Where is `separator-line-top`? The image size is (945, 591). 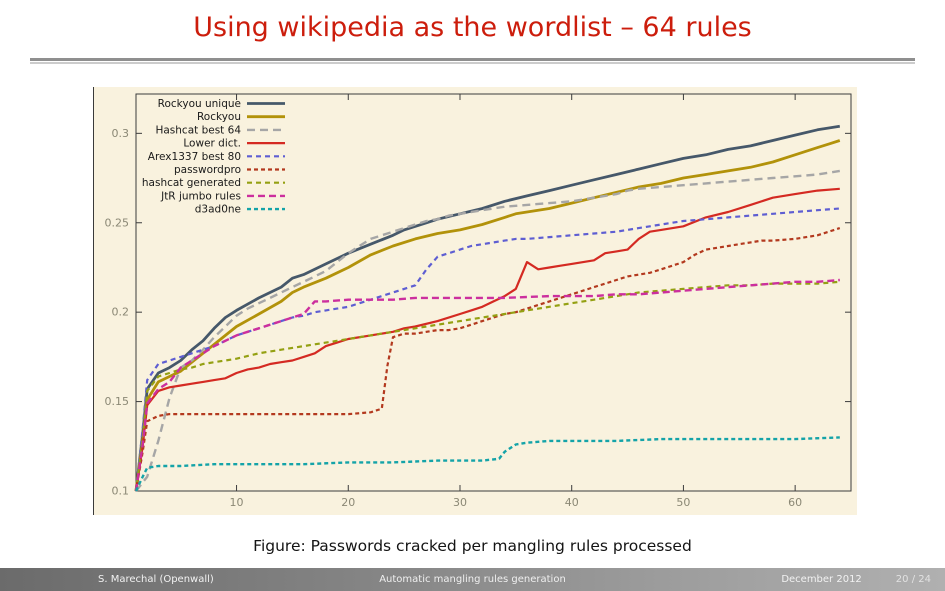
separator-line-top is located at coordinates (472, 59).